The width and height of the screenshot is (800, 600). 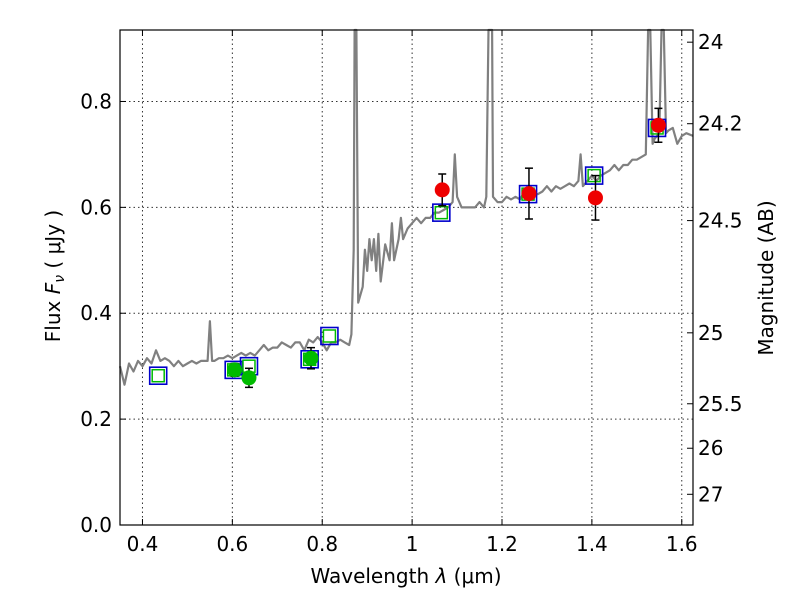 What do you see at coordinates (502, 544) in the screenshot?
I see `x-tick-label: 1.2` at bounding box center [502, 544].